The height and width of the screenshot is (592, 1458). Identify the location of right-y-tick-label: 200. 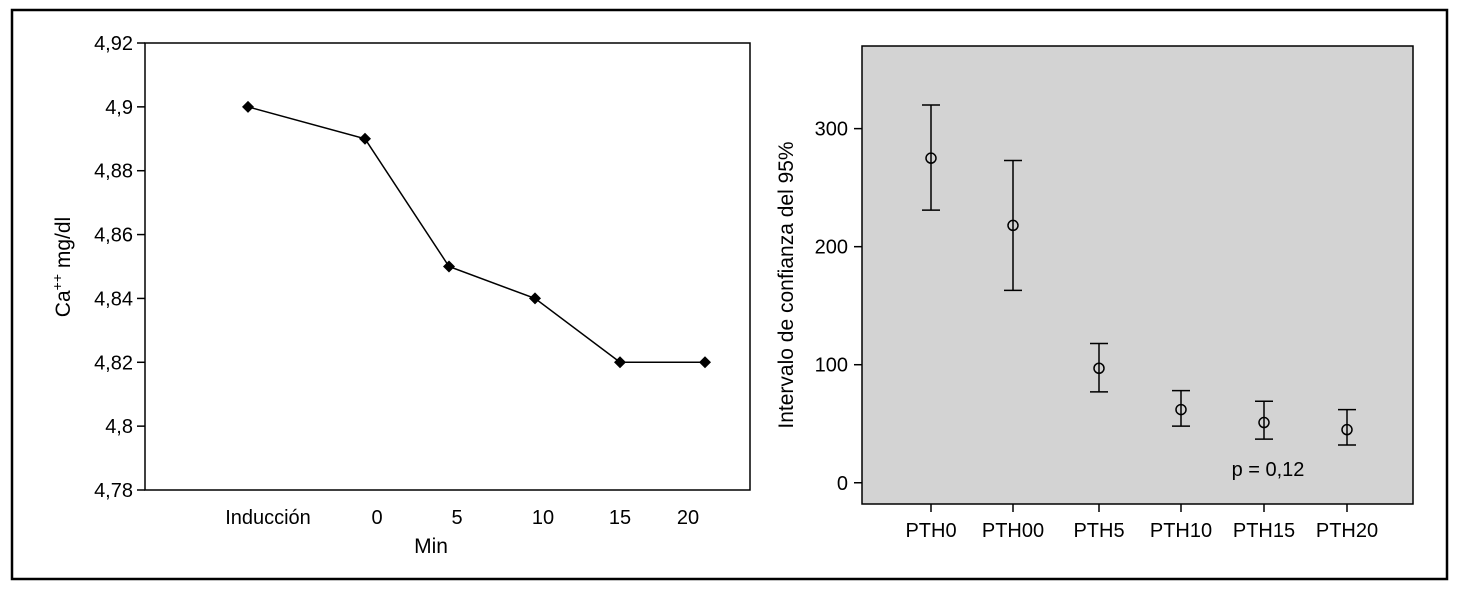
(831, 248).